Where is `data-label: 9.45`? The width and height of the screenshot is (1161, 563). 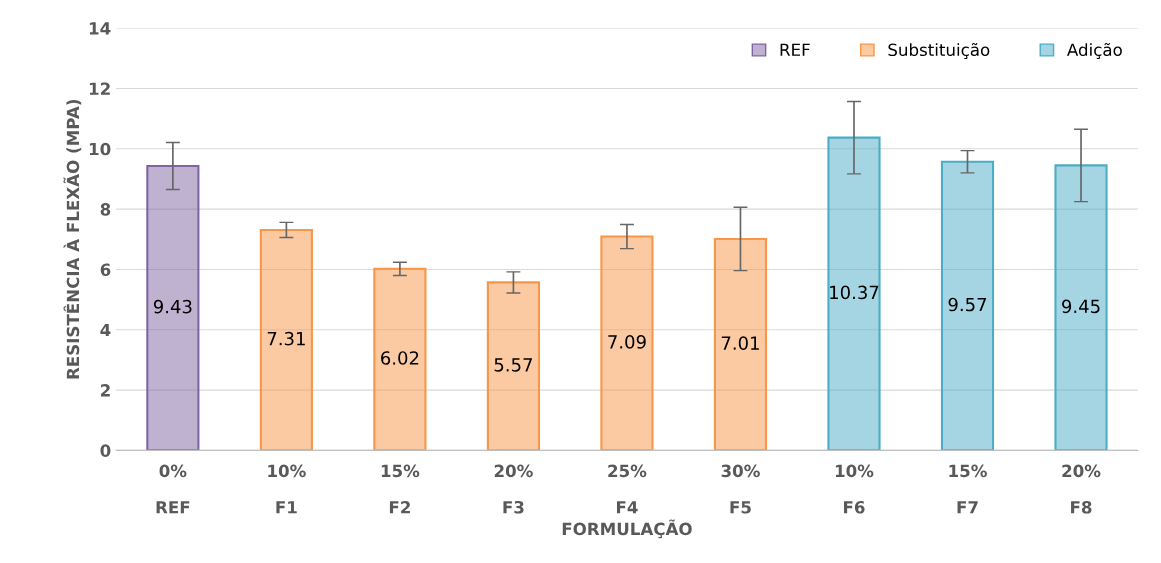
data-label: 9.45 is located at coordinates (1081, 306).